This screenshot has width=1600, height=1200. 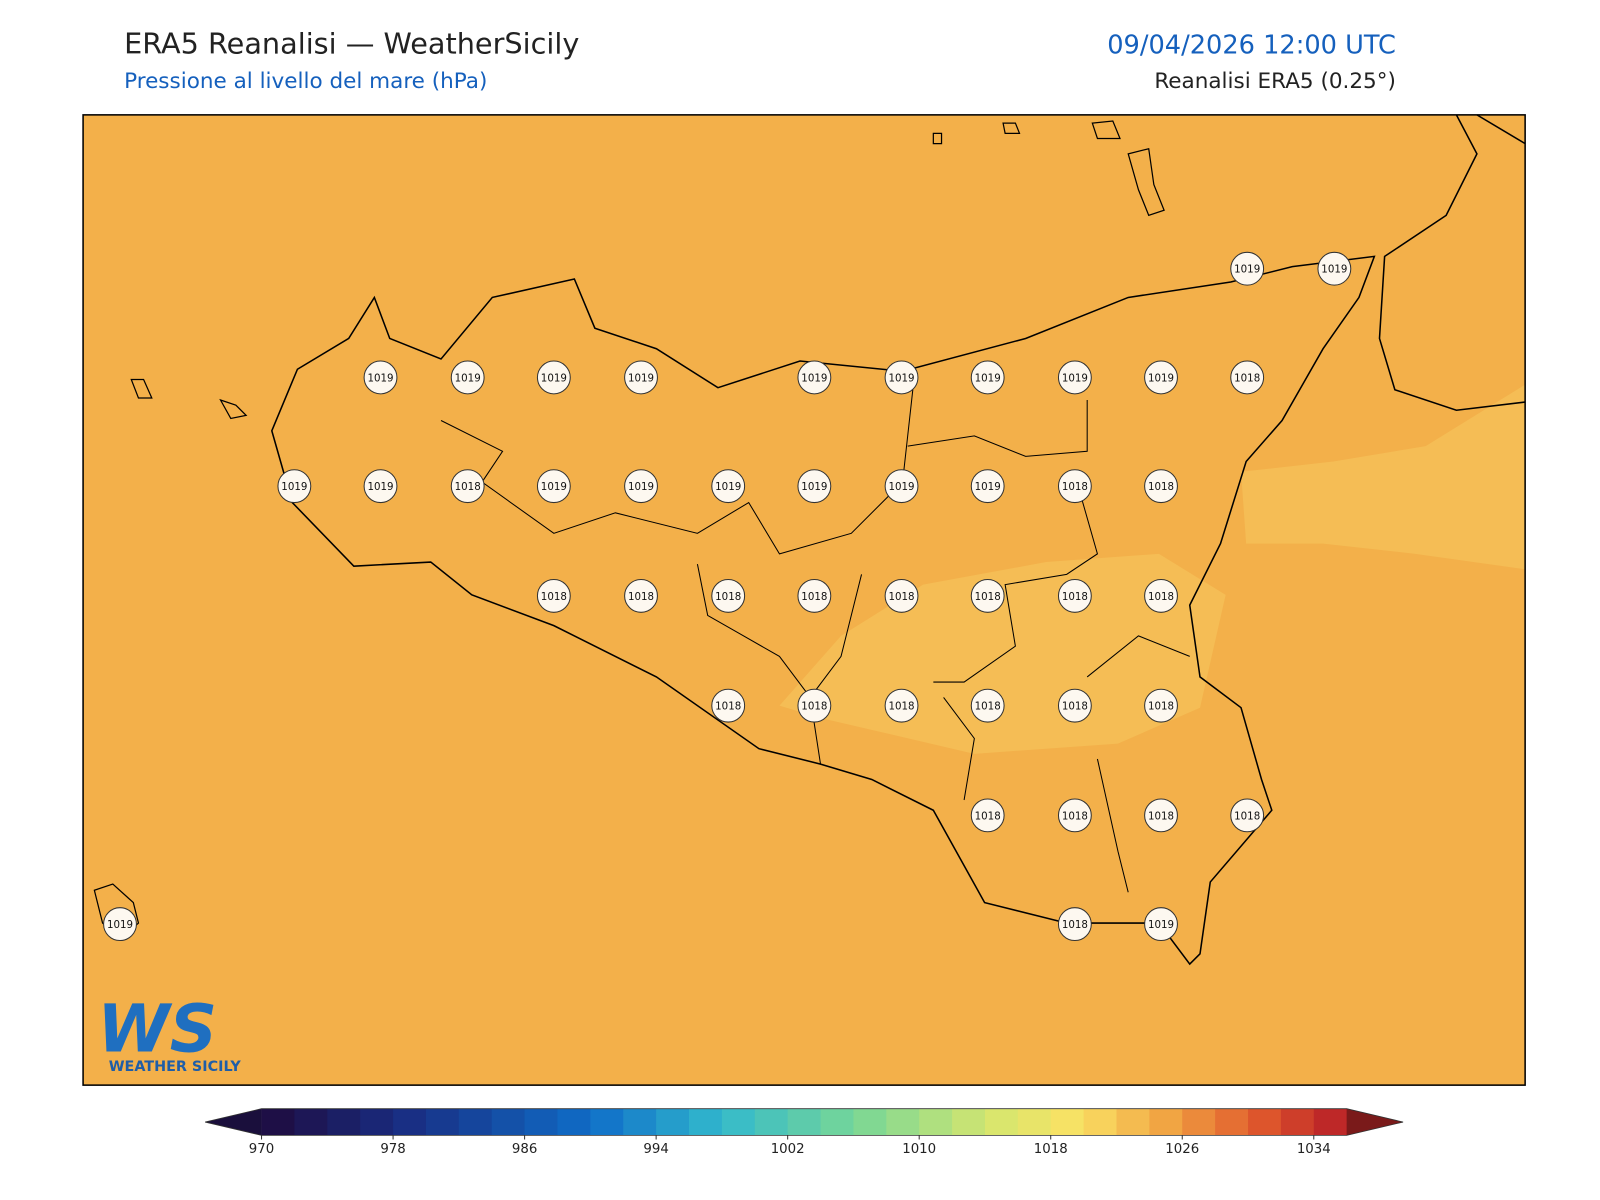 What do you see at coordinates (1452, 263) in the screenshot?
I see `calabria-coast` at bounding box center [1452, 263].